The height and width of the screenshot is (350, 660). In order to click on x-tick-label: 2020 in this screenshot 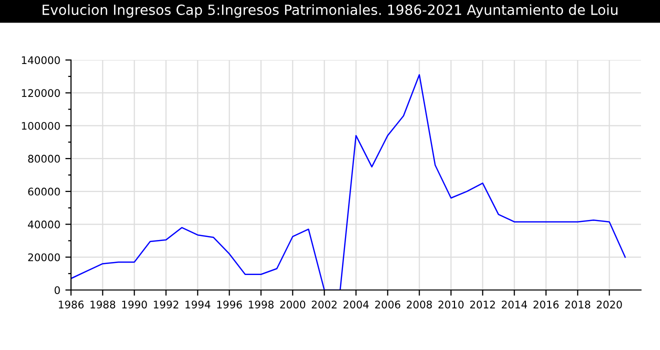, I will do `click(609, 304)`.